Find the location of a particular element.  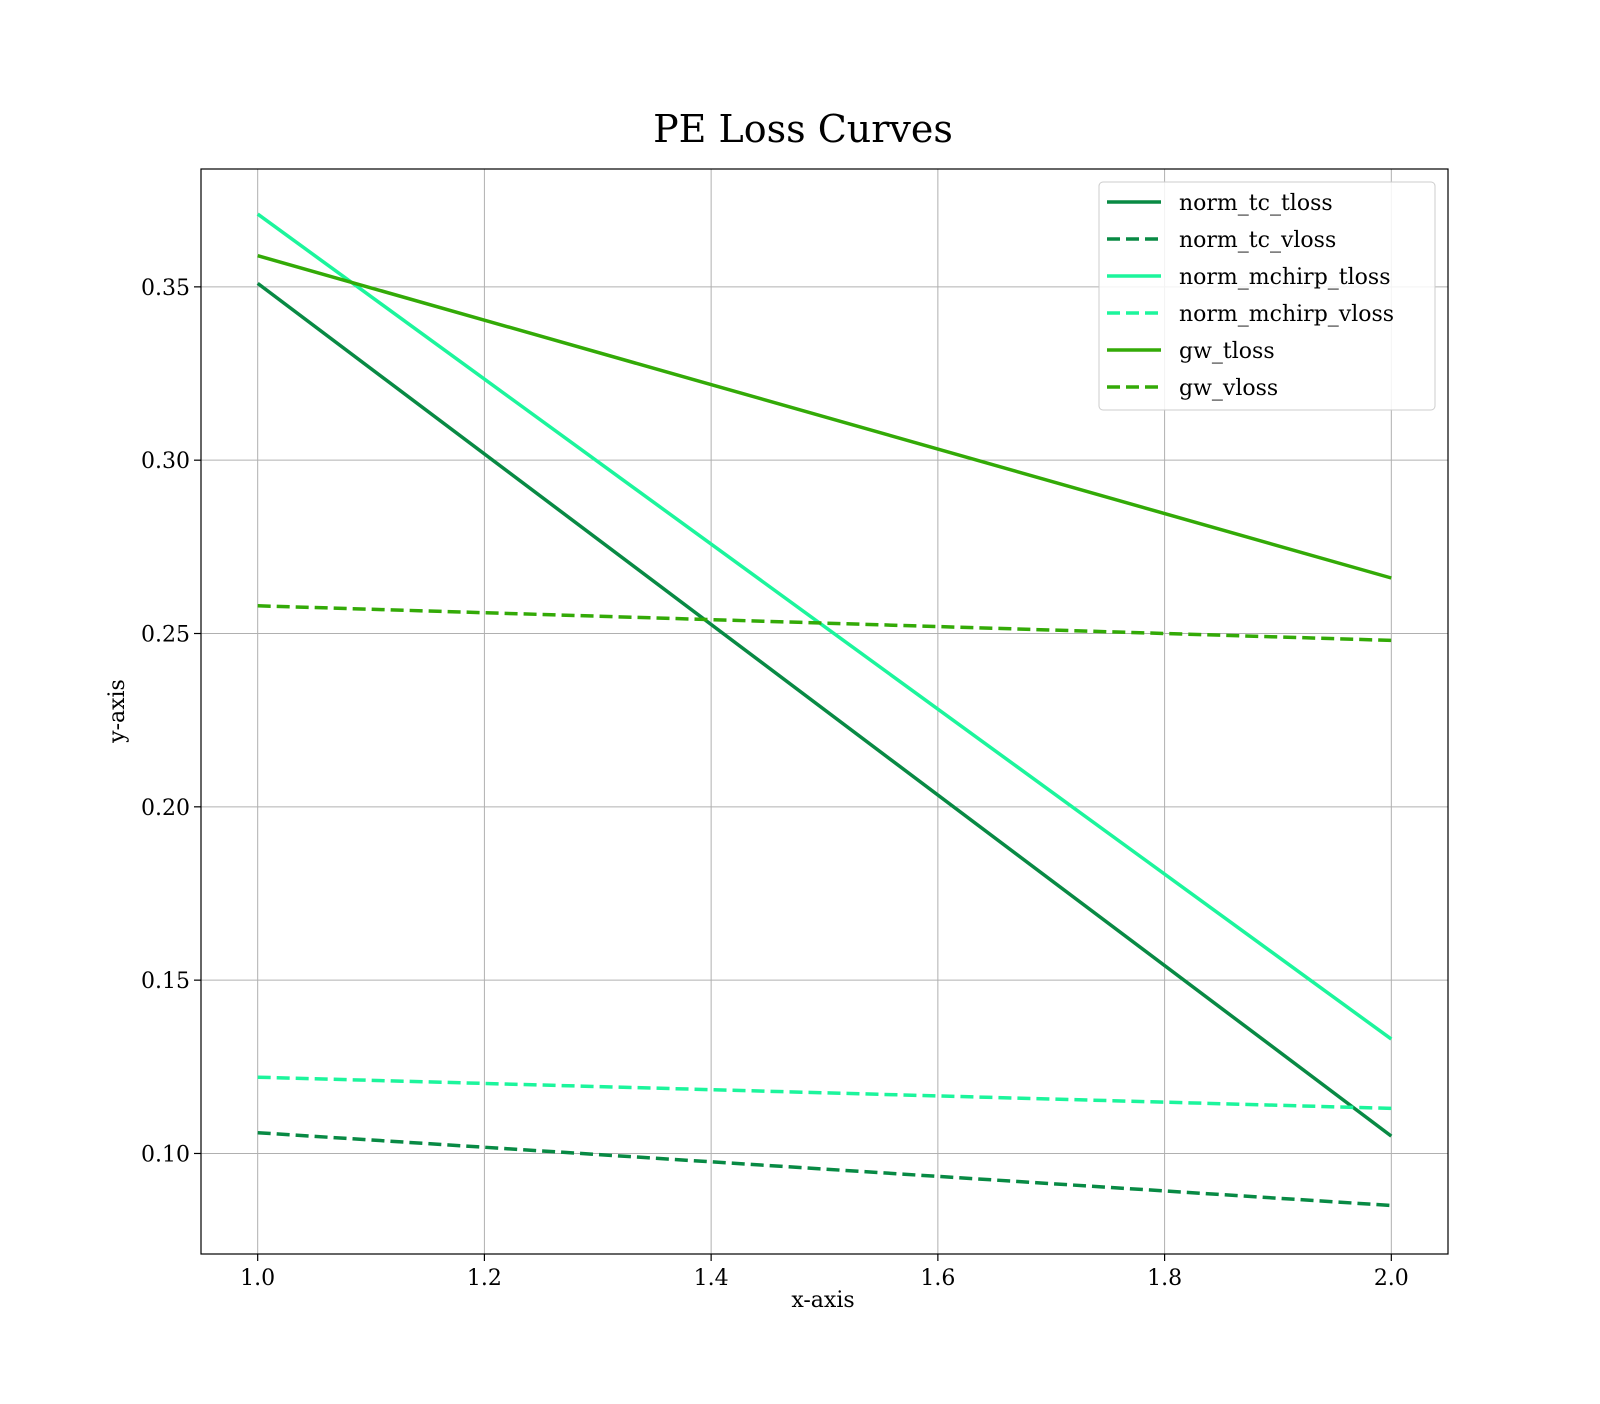

y-tick-label: 0.25 is located at coordinates (165, 635).